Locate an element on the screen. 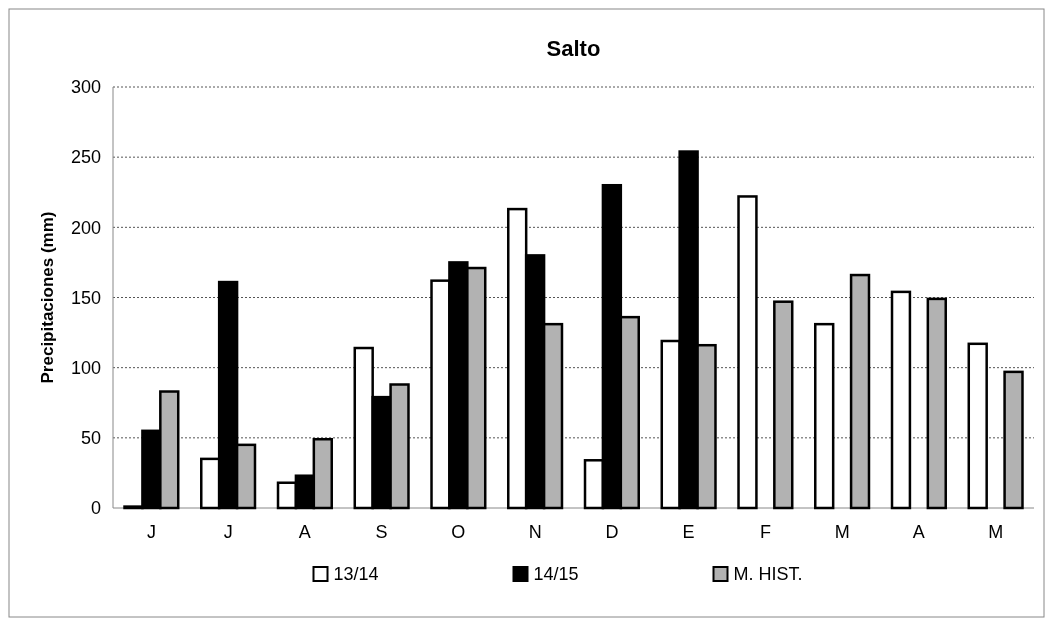 Image resolution: width=1053 pixels, height=626 pixels. y-tick-label: 250 is located at coordinates (85, 157).